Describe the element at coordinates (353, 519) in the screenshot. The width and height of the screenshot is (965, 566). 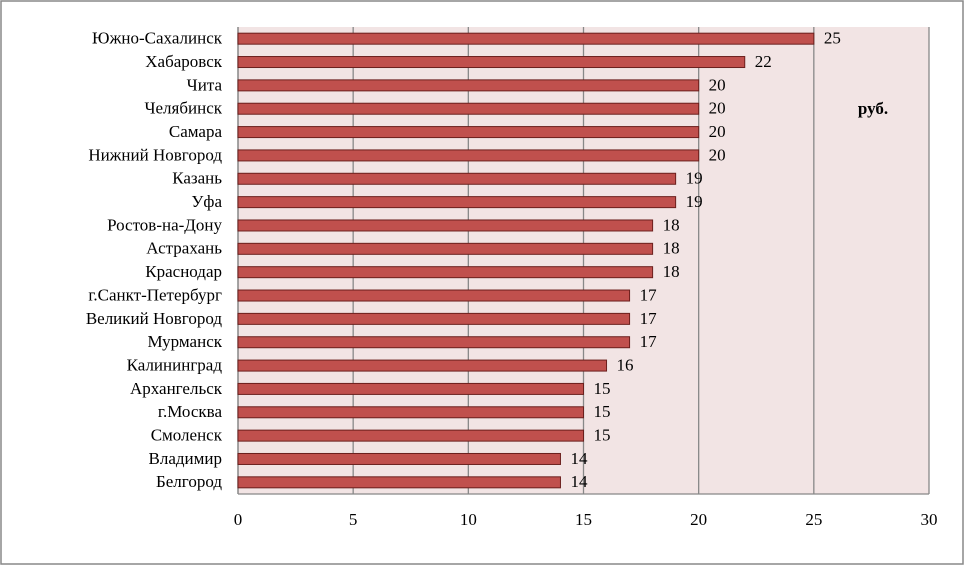
I see `x-tick-label: 5` at that location.